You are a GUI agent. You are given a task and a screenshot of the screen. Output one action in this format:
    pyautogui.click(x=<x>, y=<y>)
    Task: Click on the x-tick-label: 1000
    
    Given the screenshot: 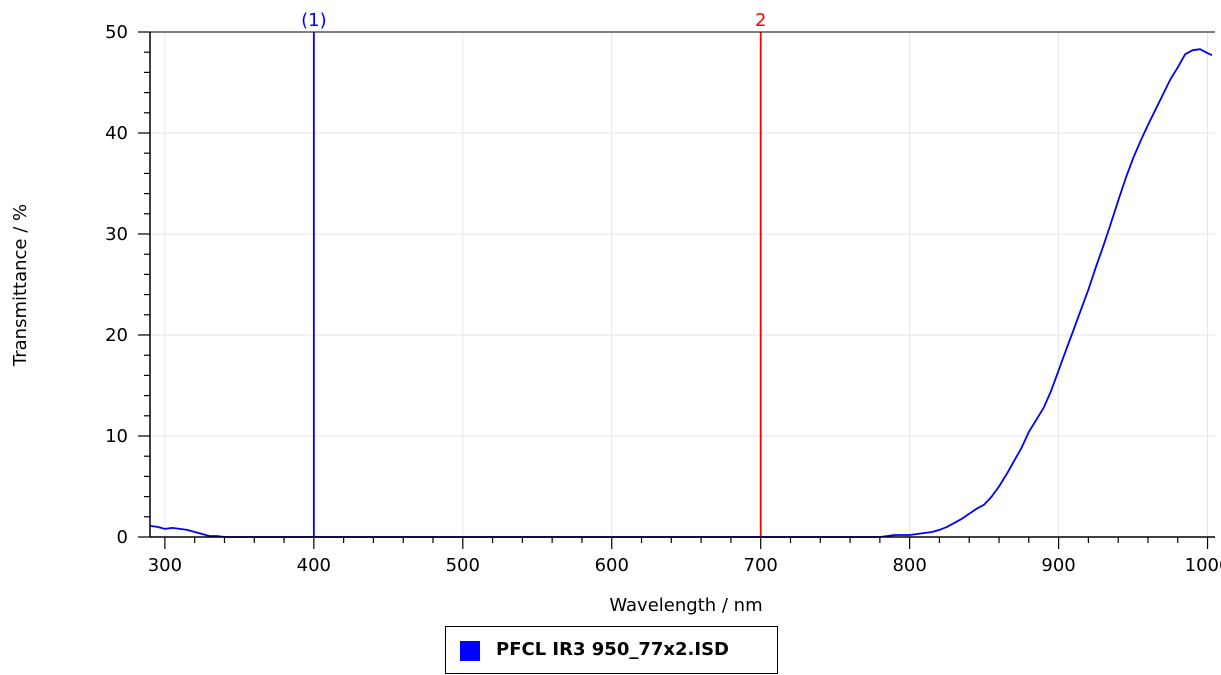 What is the action you would take?
    pyautogui.click(x=1203, y=565)
    